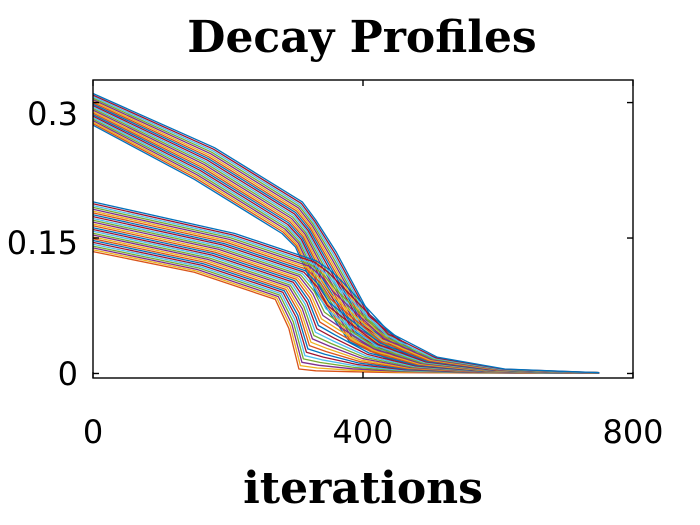 The width and height of the screenshot is (700, 525). I want to click on y-tick-label-0.3: 0.3, so click(52, 114).